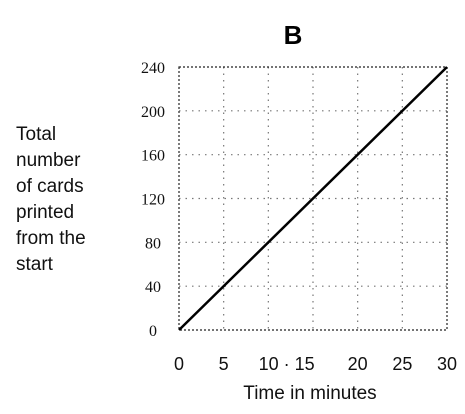  What do you see at coordinates (36, 134) in the screenshot?
I see `y-axis-label-line: Total` at bounding box center [36, 134].